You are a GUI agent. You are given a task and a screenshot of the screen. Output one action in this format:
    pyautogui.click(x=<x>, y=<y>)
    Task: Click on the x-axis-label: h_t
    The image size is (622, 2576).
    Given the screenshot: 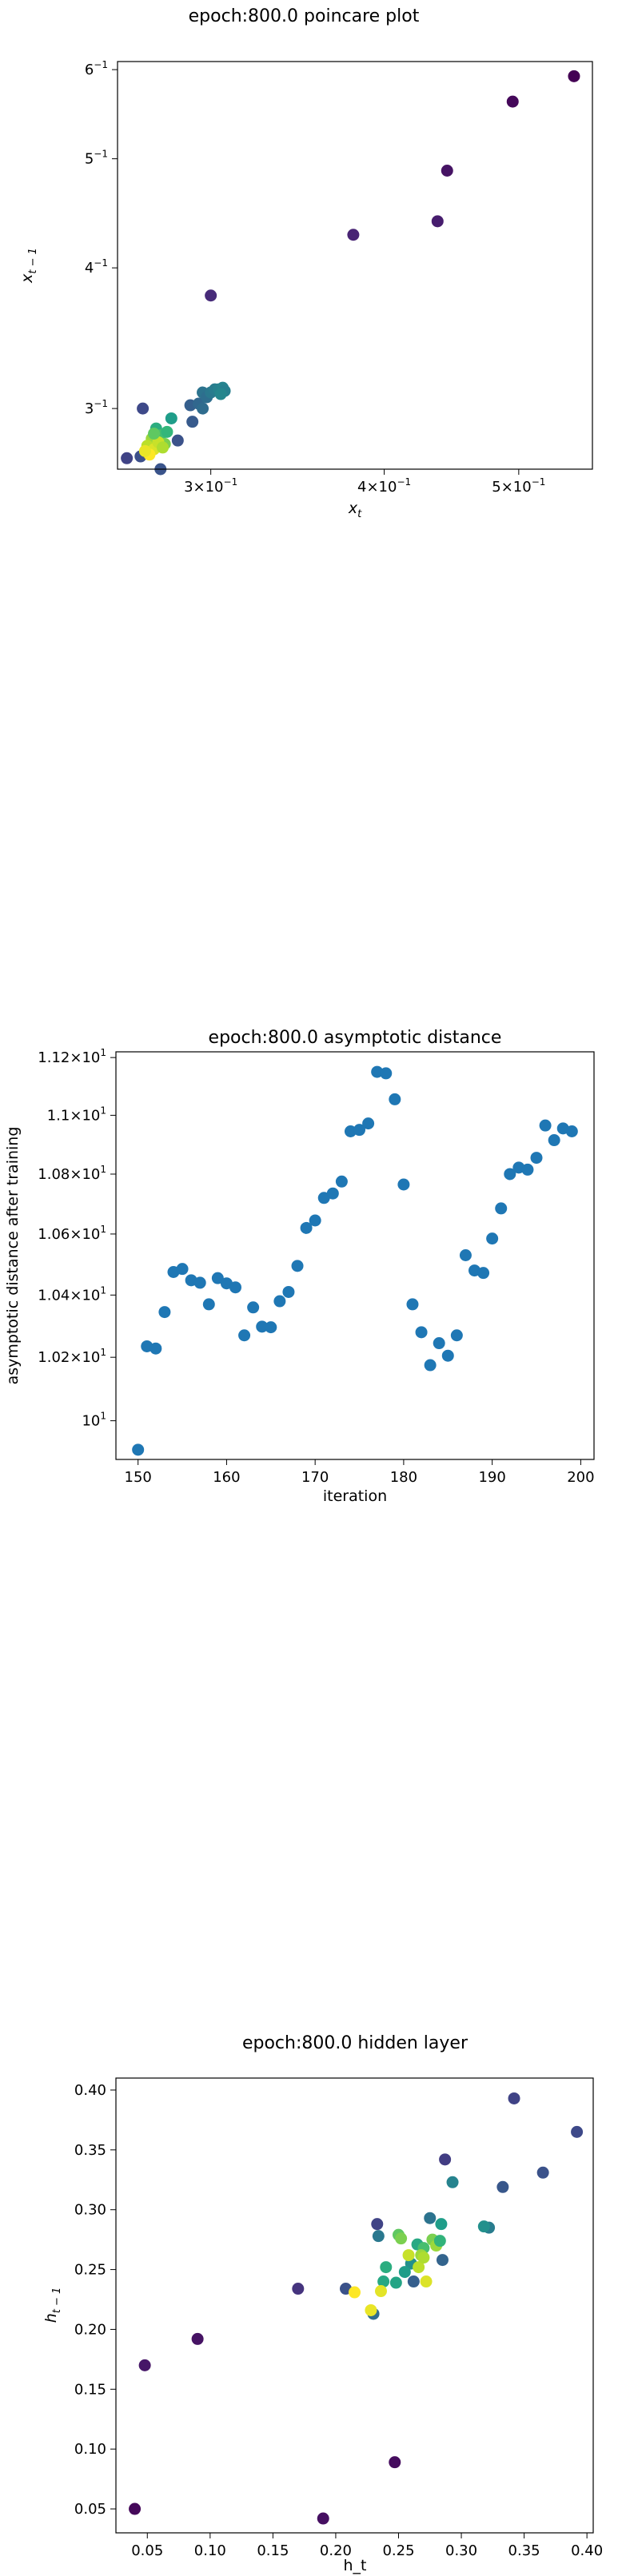 What is the action you would take?
    pyautogui.click(x=355, y=2565)
    